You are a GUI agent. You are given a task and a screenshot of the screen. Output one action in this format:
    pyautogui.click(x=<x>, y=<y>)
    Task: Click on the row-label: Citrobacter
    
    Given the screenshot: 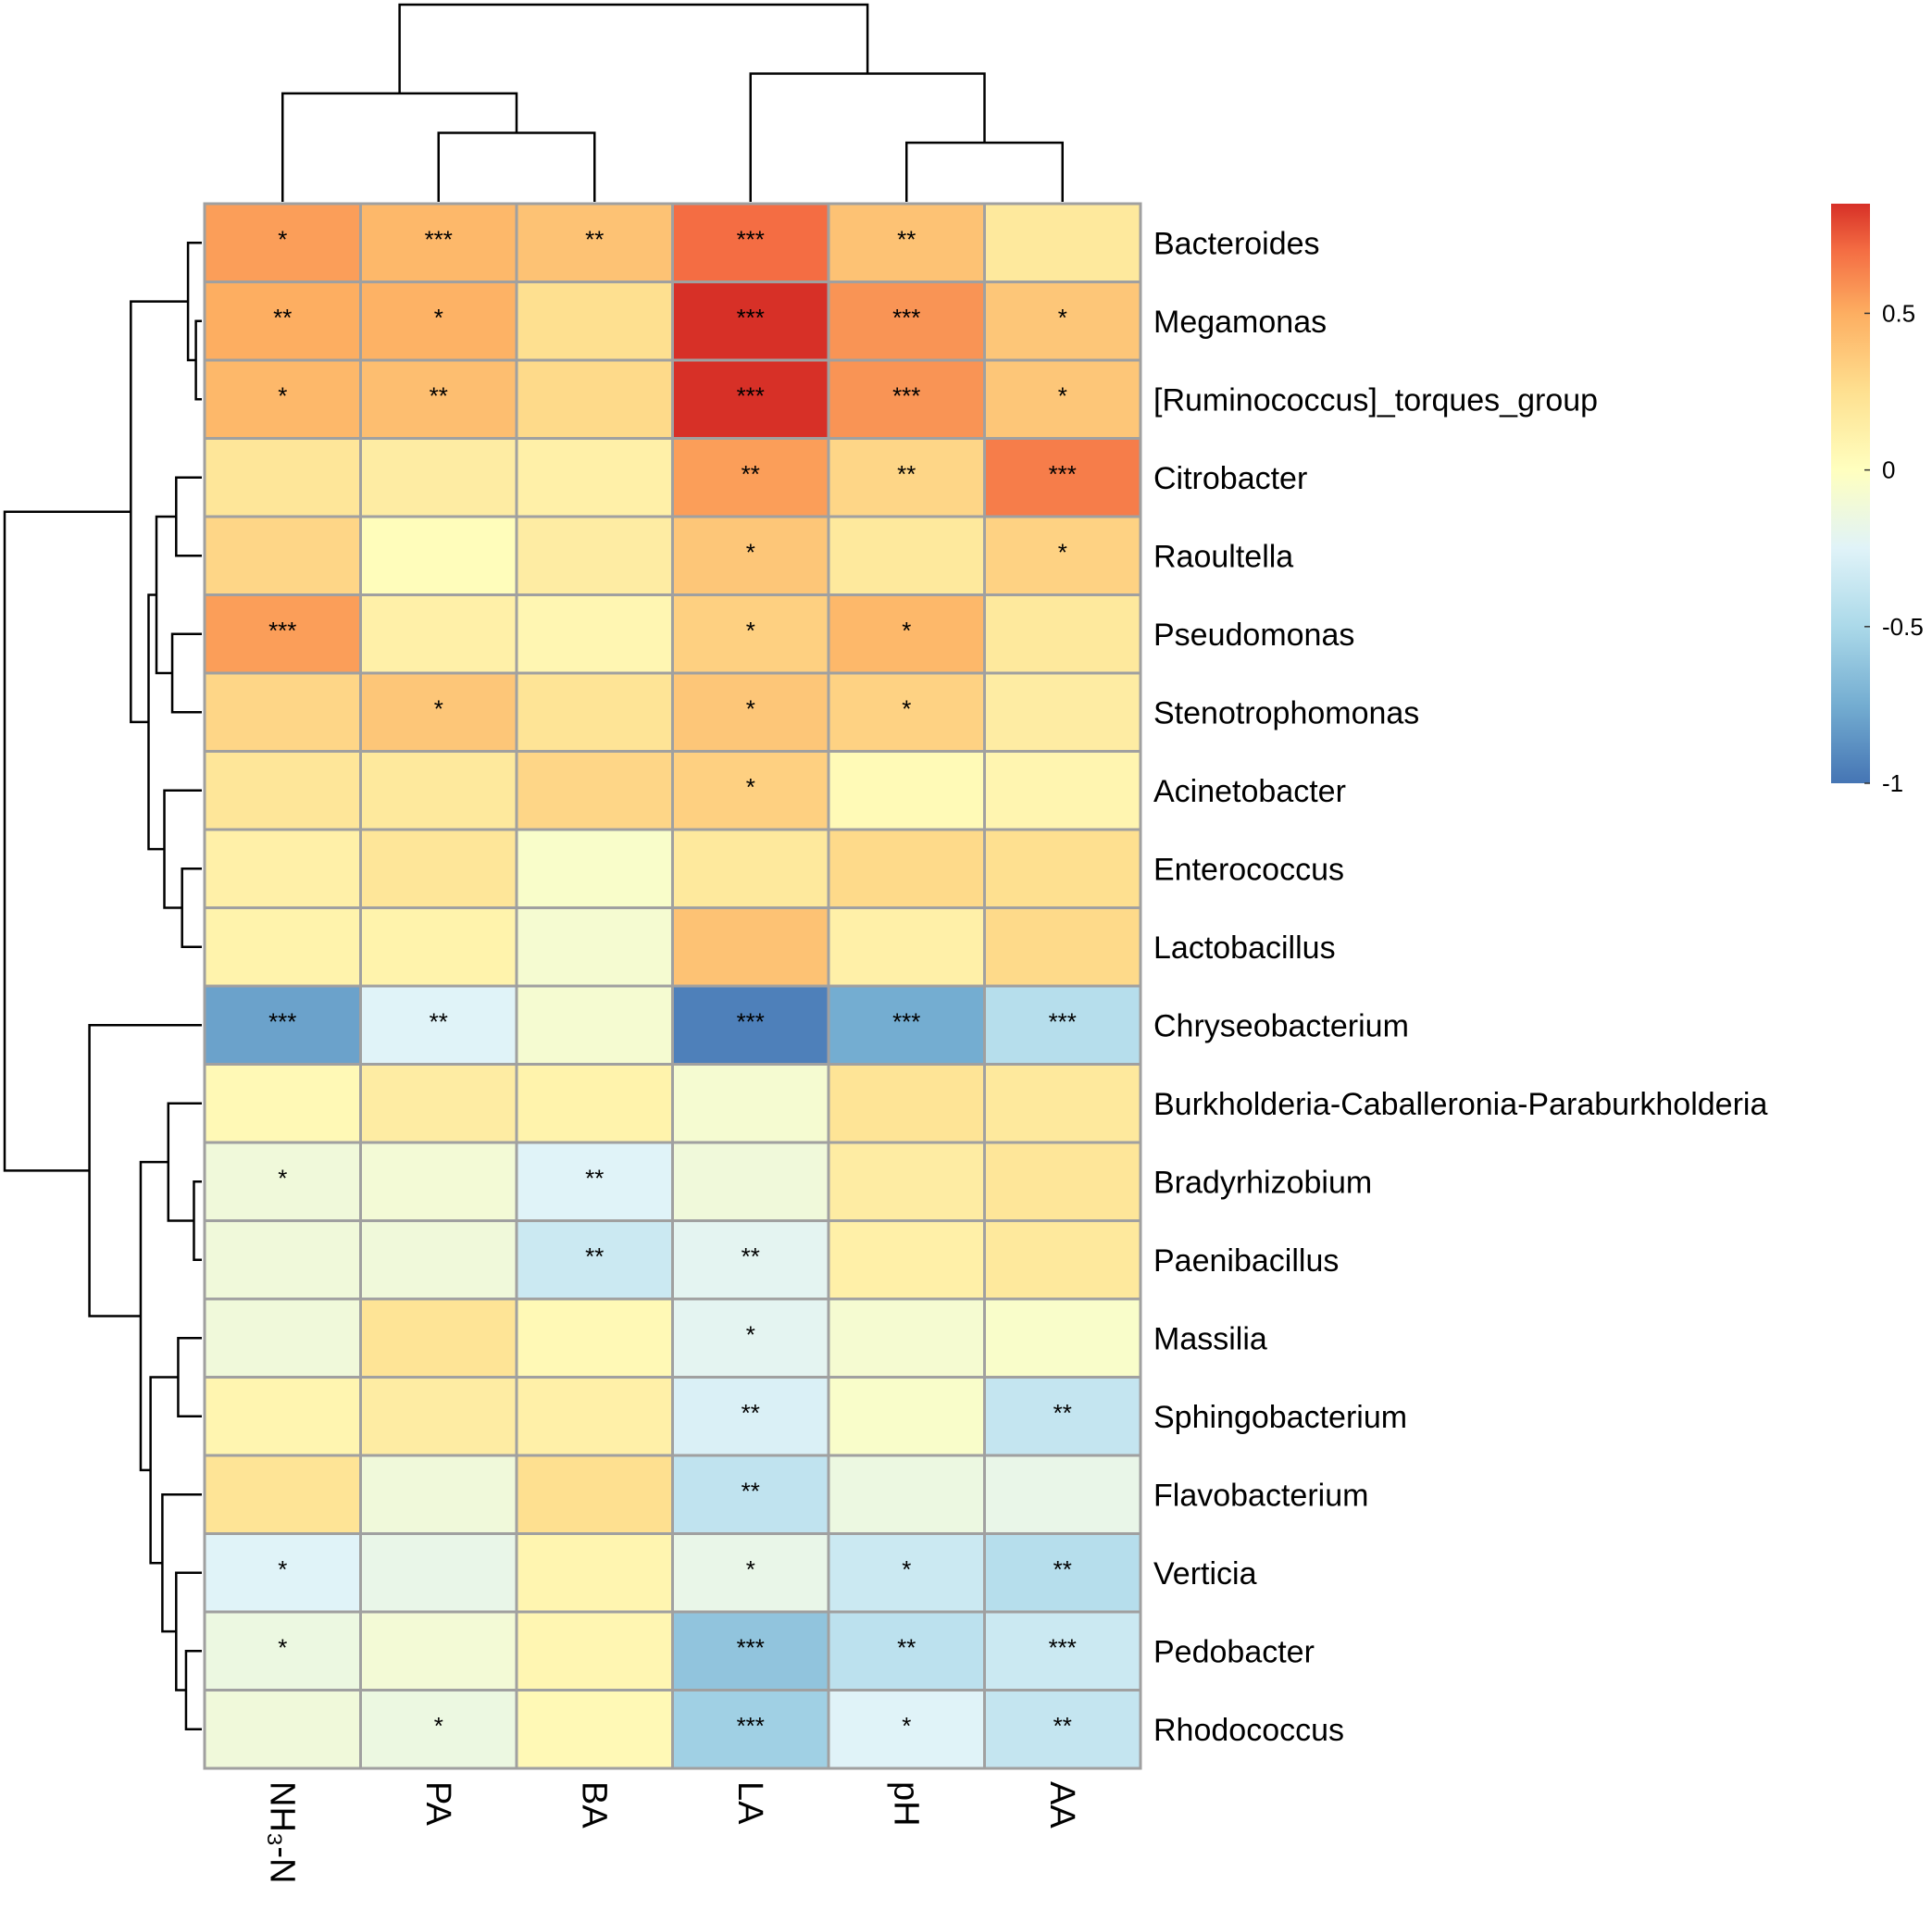 What is the action you would take?
    pyautogui.click(x=1230, y=478)
    